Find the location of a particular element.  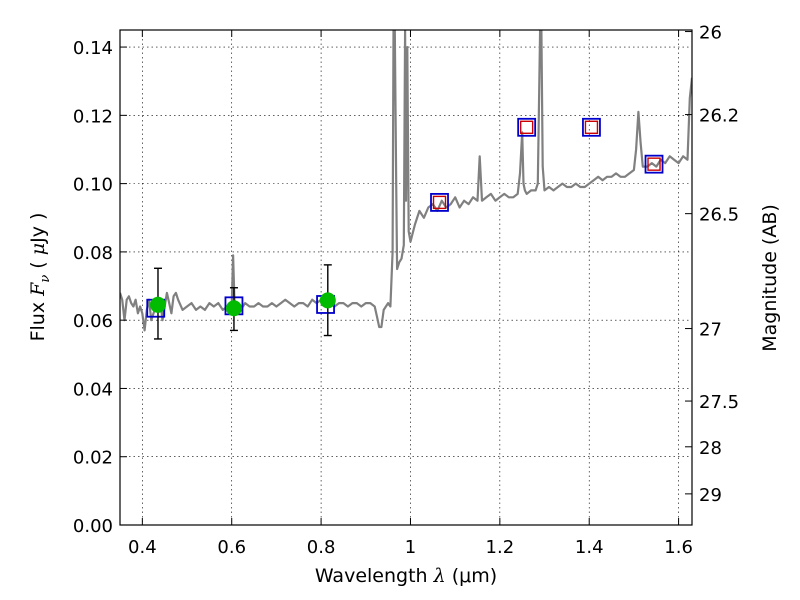

x-axis-title: Wavelength λ (μm) is located at coordinates (406, 576).